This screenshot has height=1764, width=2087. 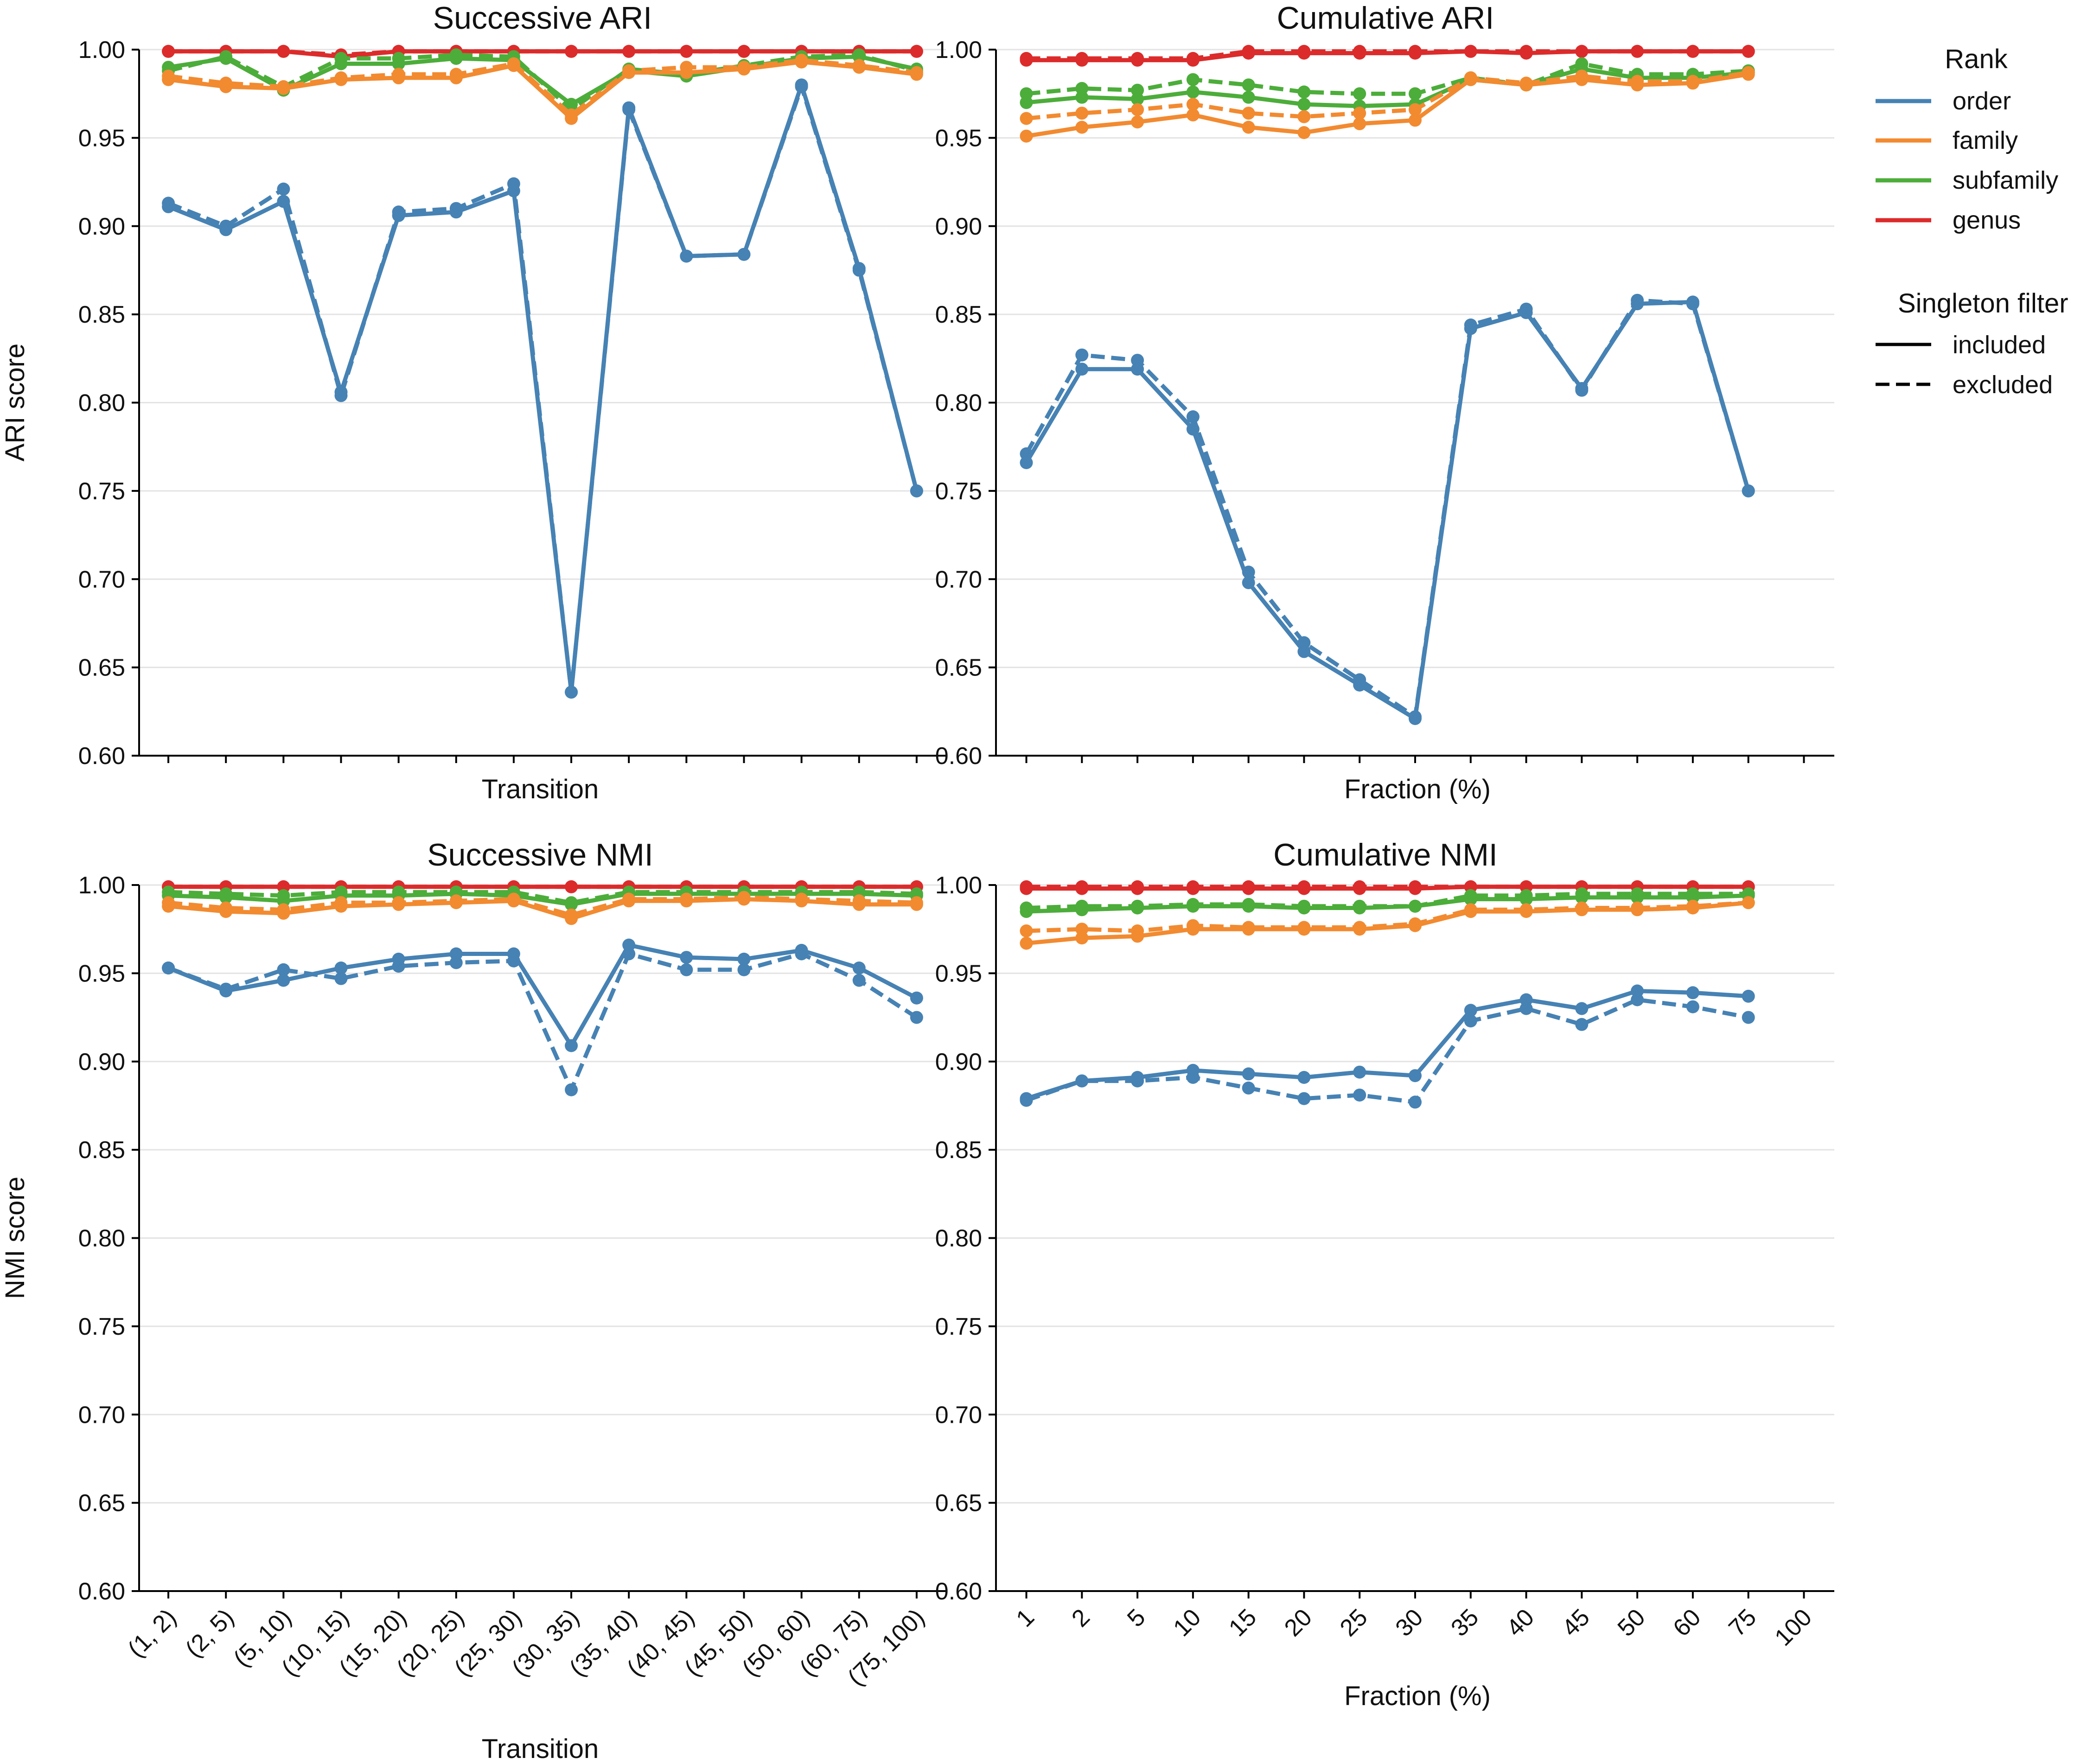 I want to click on cumulative-ari-ytick-label: 0.65, so click(x=958, y=668).